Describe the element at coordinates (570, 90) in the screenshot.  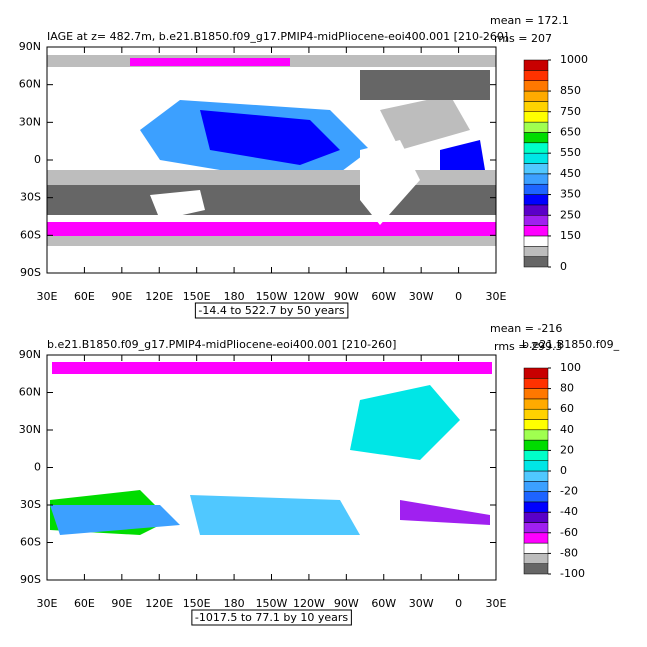
I see `colorbar-label: 850` at that location.